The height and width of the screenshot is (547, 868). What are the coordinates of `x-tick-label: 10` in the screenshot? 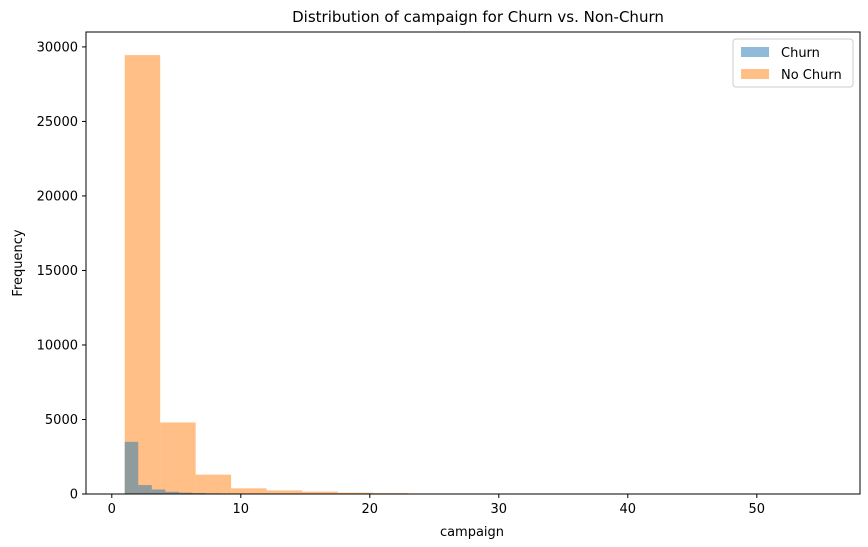 It's located at (241, 509).